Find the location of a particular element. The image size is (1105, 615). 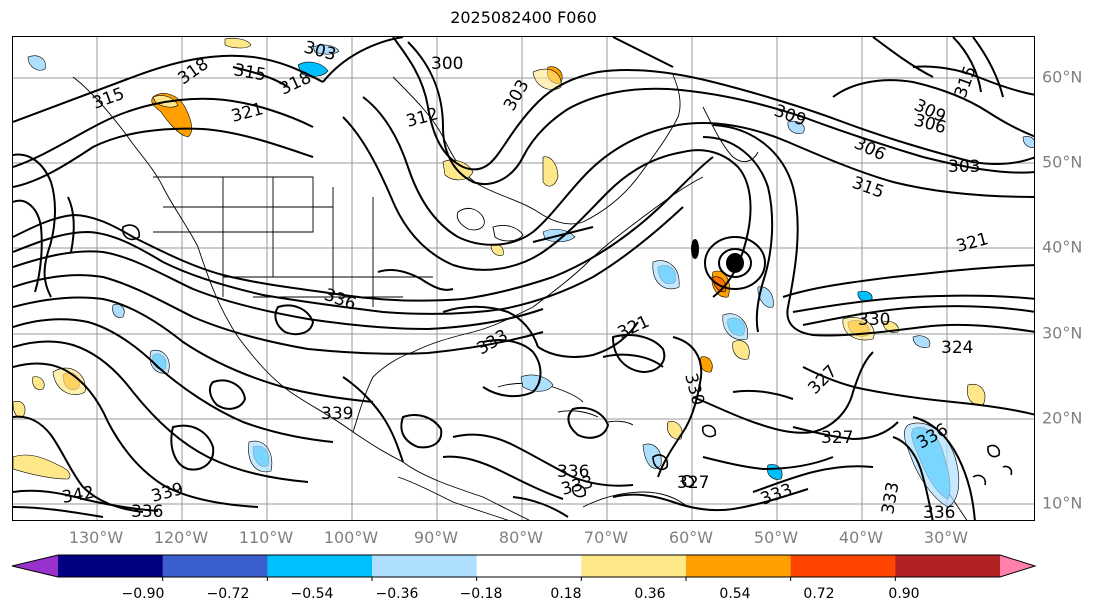

contour-label: 300 is located at coordinates (447, 64).